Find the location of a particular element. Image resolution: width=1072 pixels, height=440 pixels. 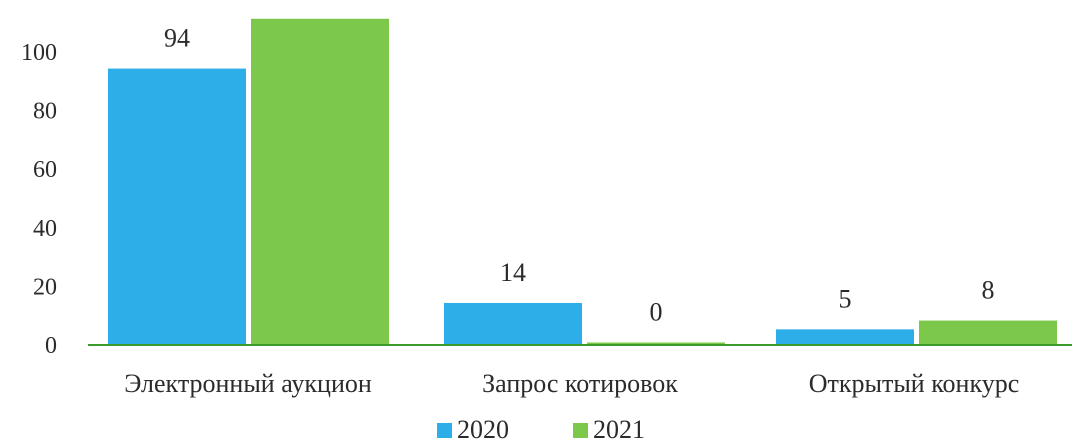

category-label: Запрос котировок is located at coordinates (580, 383).